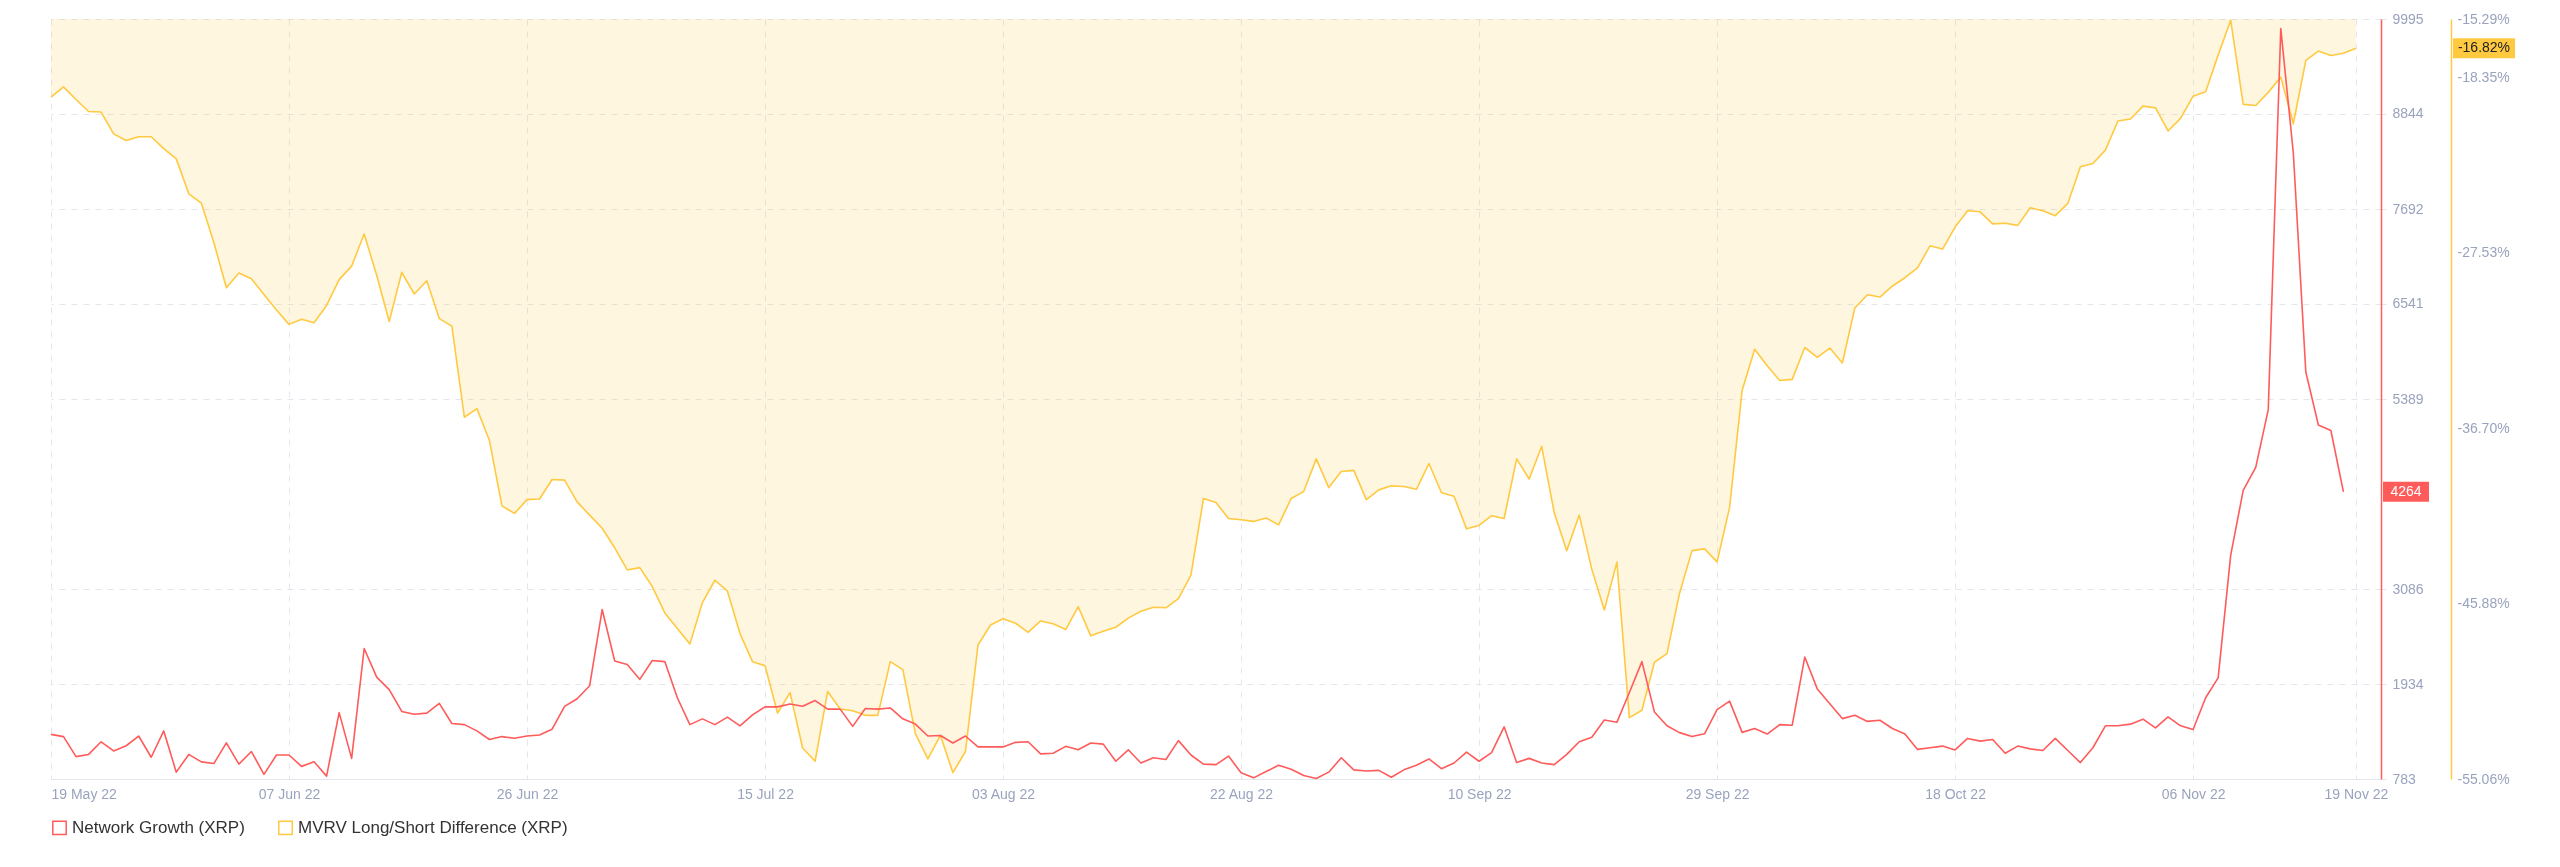  What do you see at coordinates (1004, 793) in the screenshot?
I see `x-tick-label: 03 Aug 22` at bounding box center [1004, 793].